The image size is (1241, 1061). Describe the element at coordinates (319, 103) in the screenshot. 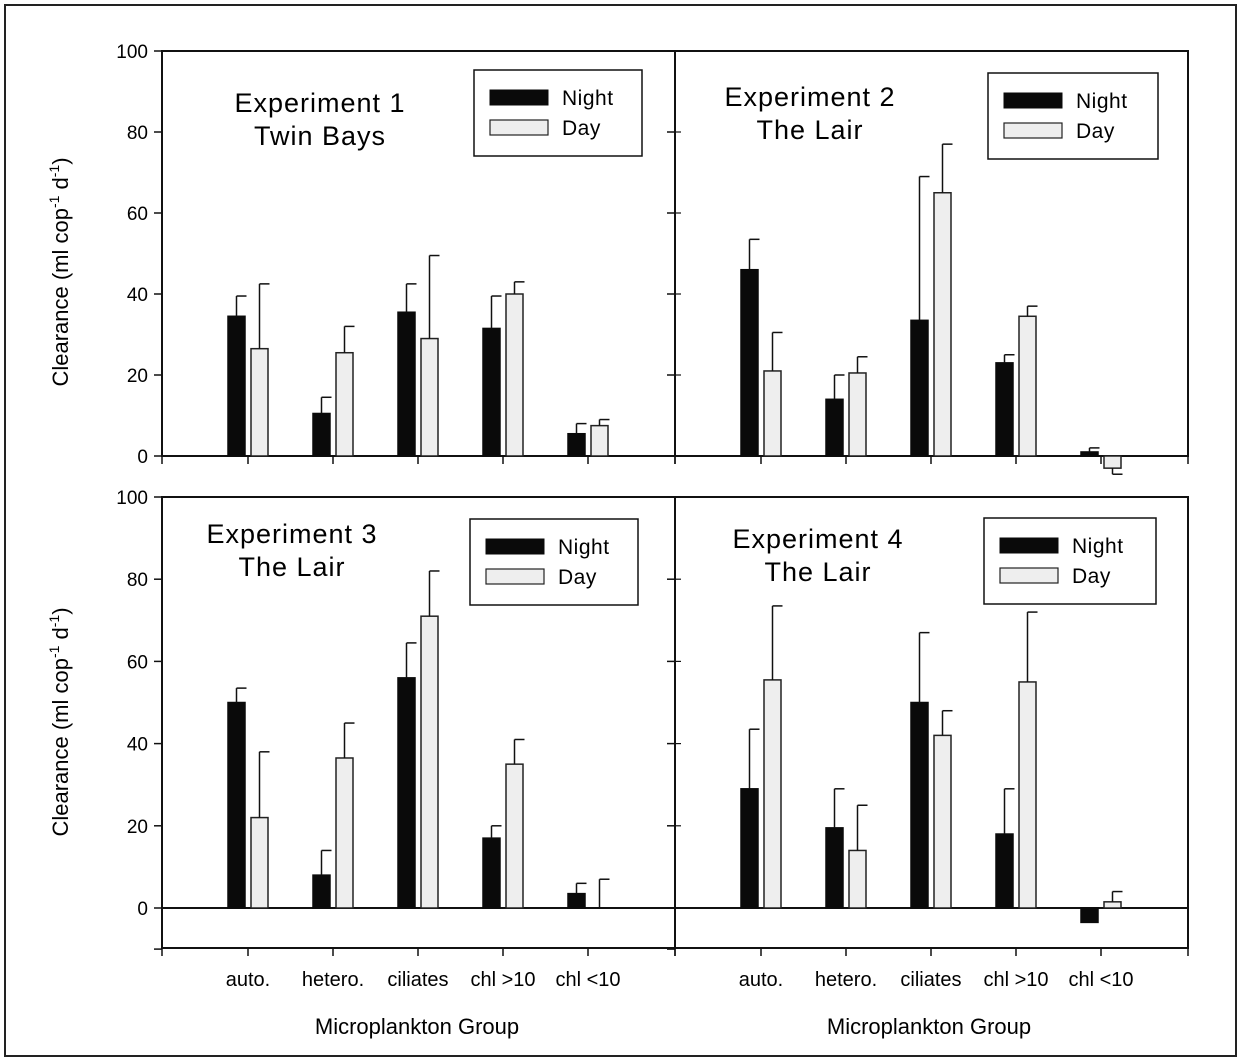

I see `panel-title: Experiment 1` at that location.